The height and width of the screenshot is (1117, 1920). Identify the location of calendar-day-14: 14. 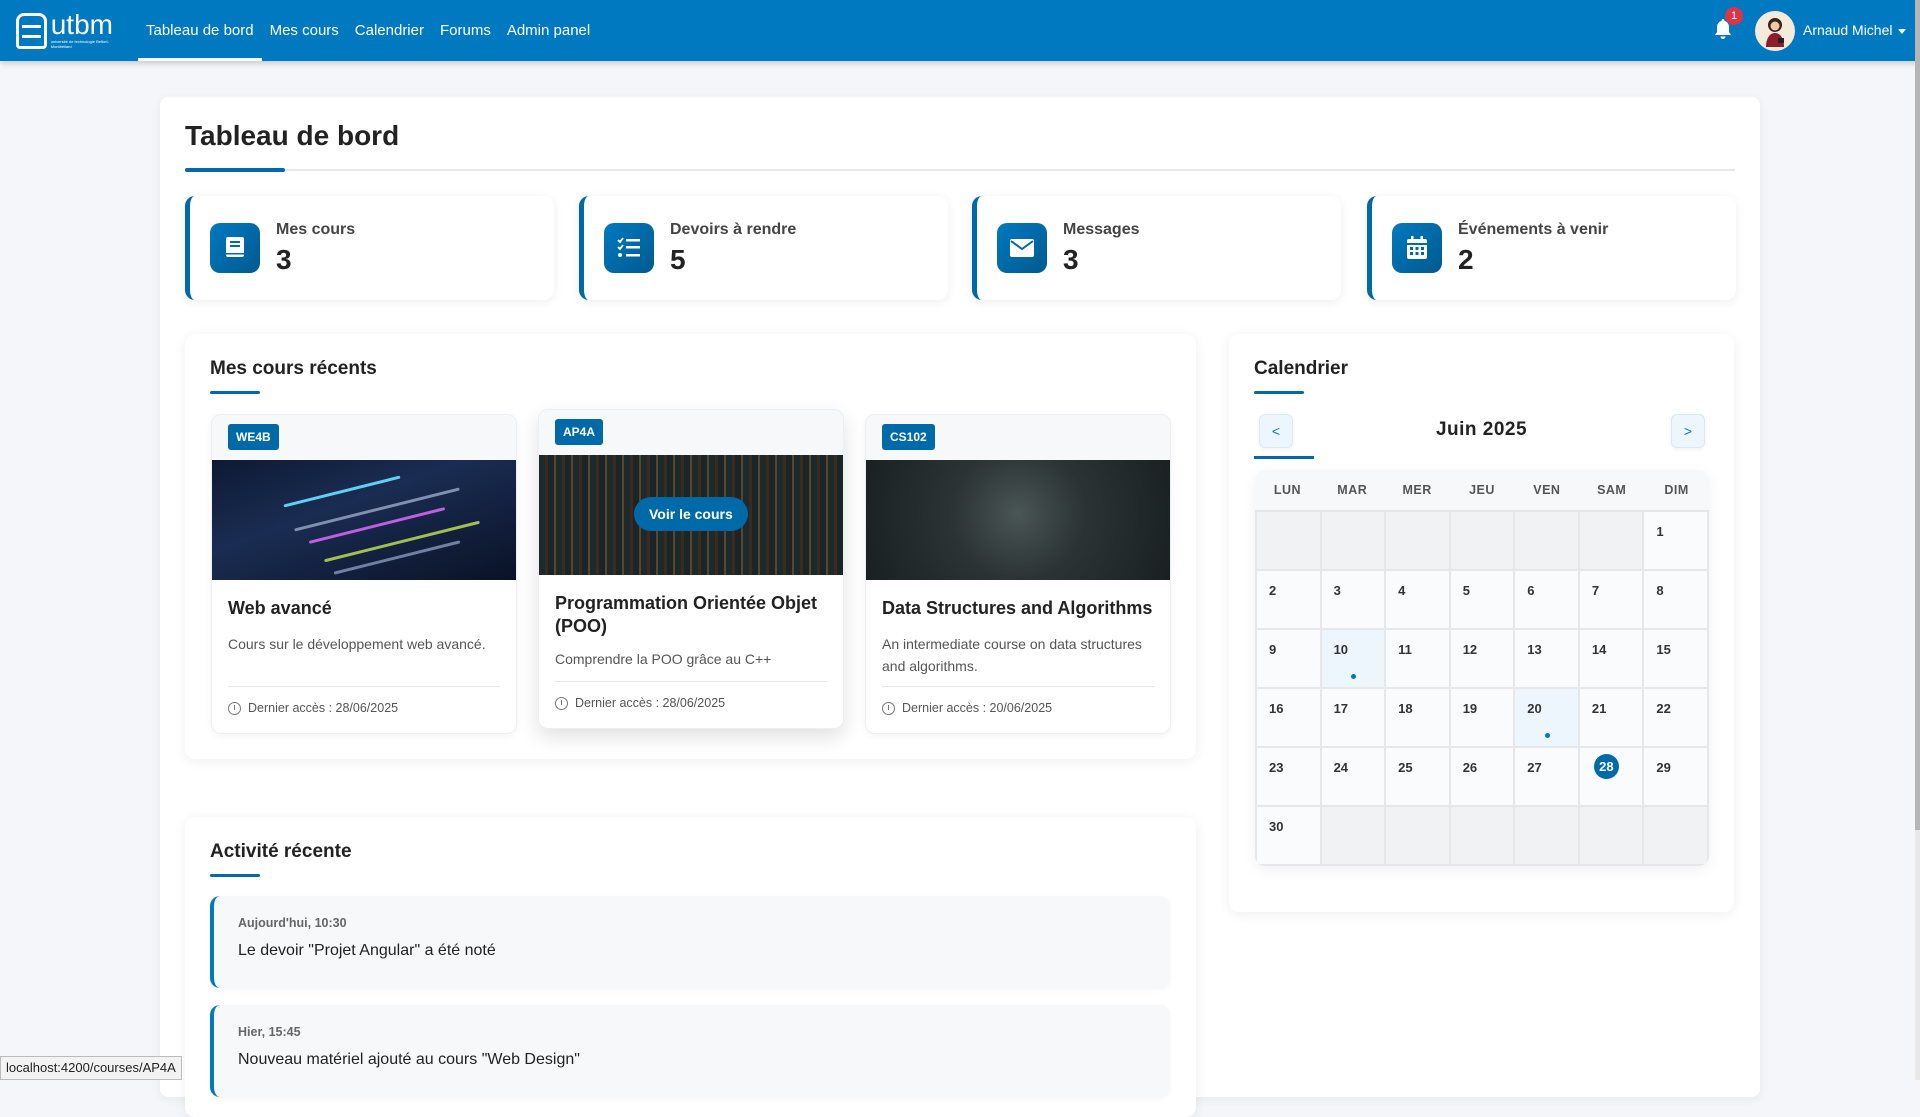
(1611, 658).